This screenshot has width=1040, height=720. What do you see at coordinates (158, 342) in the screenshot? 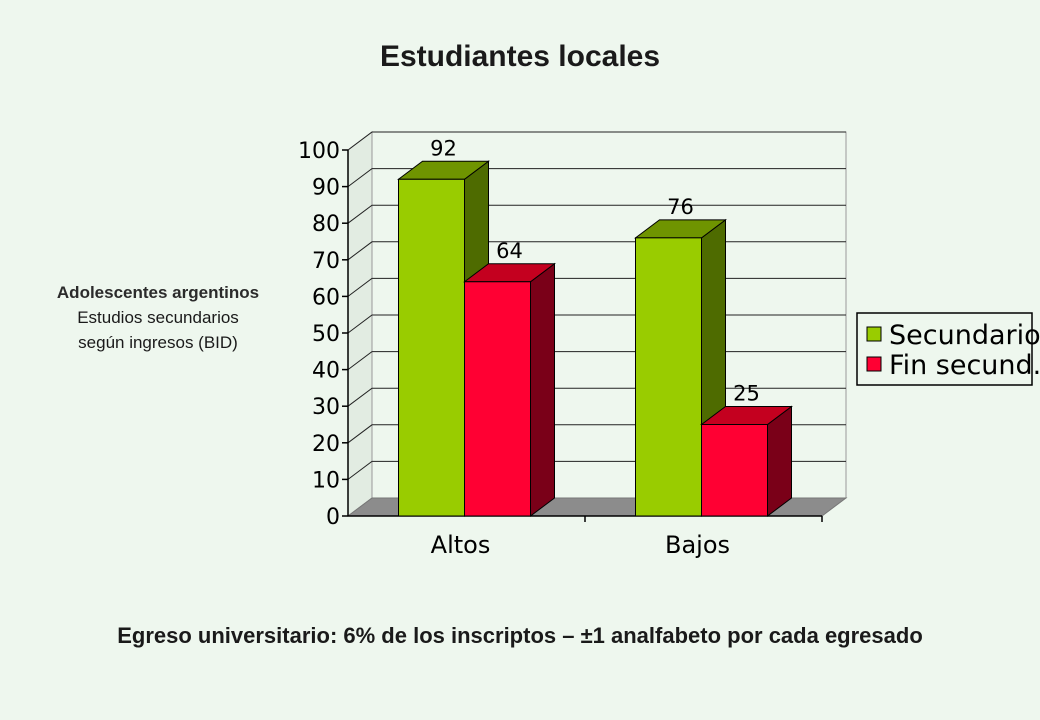
I see `side-note-line: según ingresos (BID)` at bounding box center [158, 342].